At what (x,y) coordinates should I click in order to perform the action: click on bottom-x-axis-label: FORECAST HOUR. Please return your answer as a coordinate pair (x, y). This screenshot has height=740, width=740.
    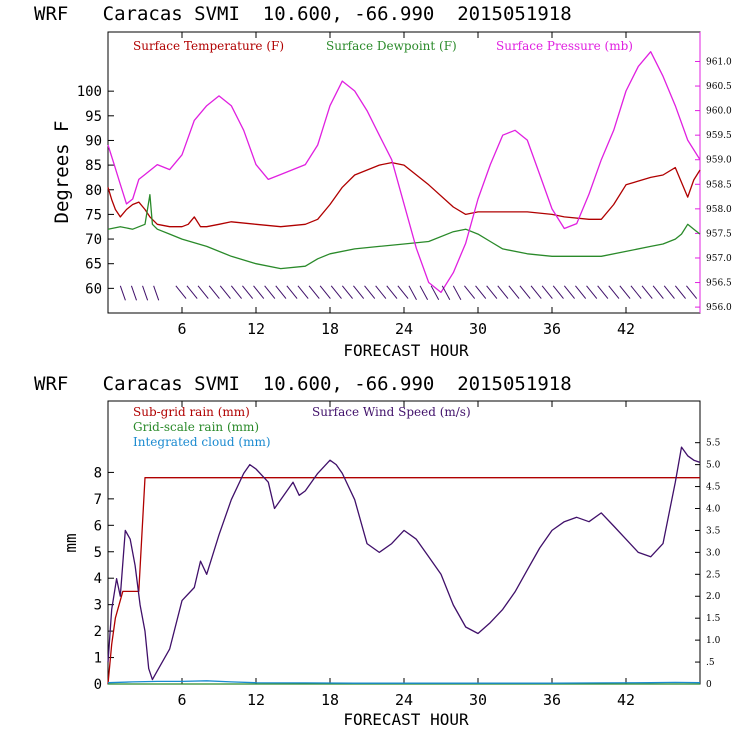
    Looking at the image, I should click on (406, 719).